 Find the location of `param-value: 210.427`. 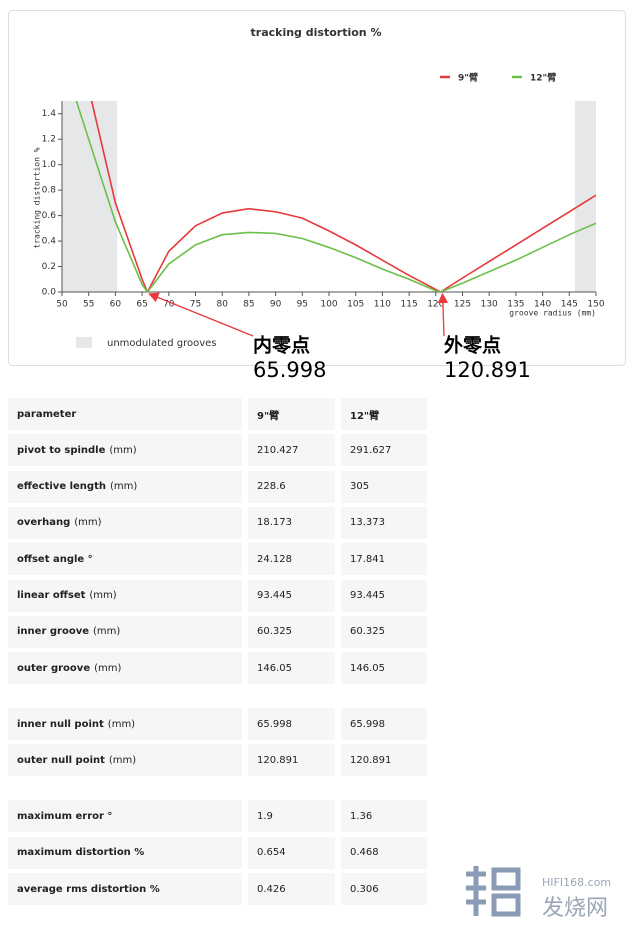

param-value: 210.427 is located at coordinates (278, 450).